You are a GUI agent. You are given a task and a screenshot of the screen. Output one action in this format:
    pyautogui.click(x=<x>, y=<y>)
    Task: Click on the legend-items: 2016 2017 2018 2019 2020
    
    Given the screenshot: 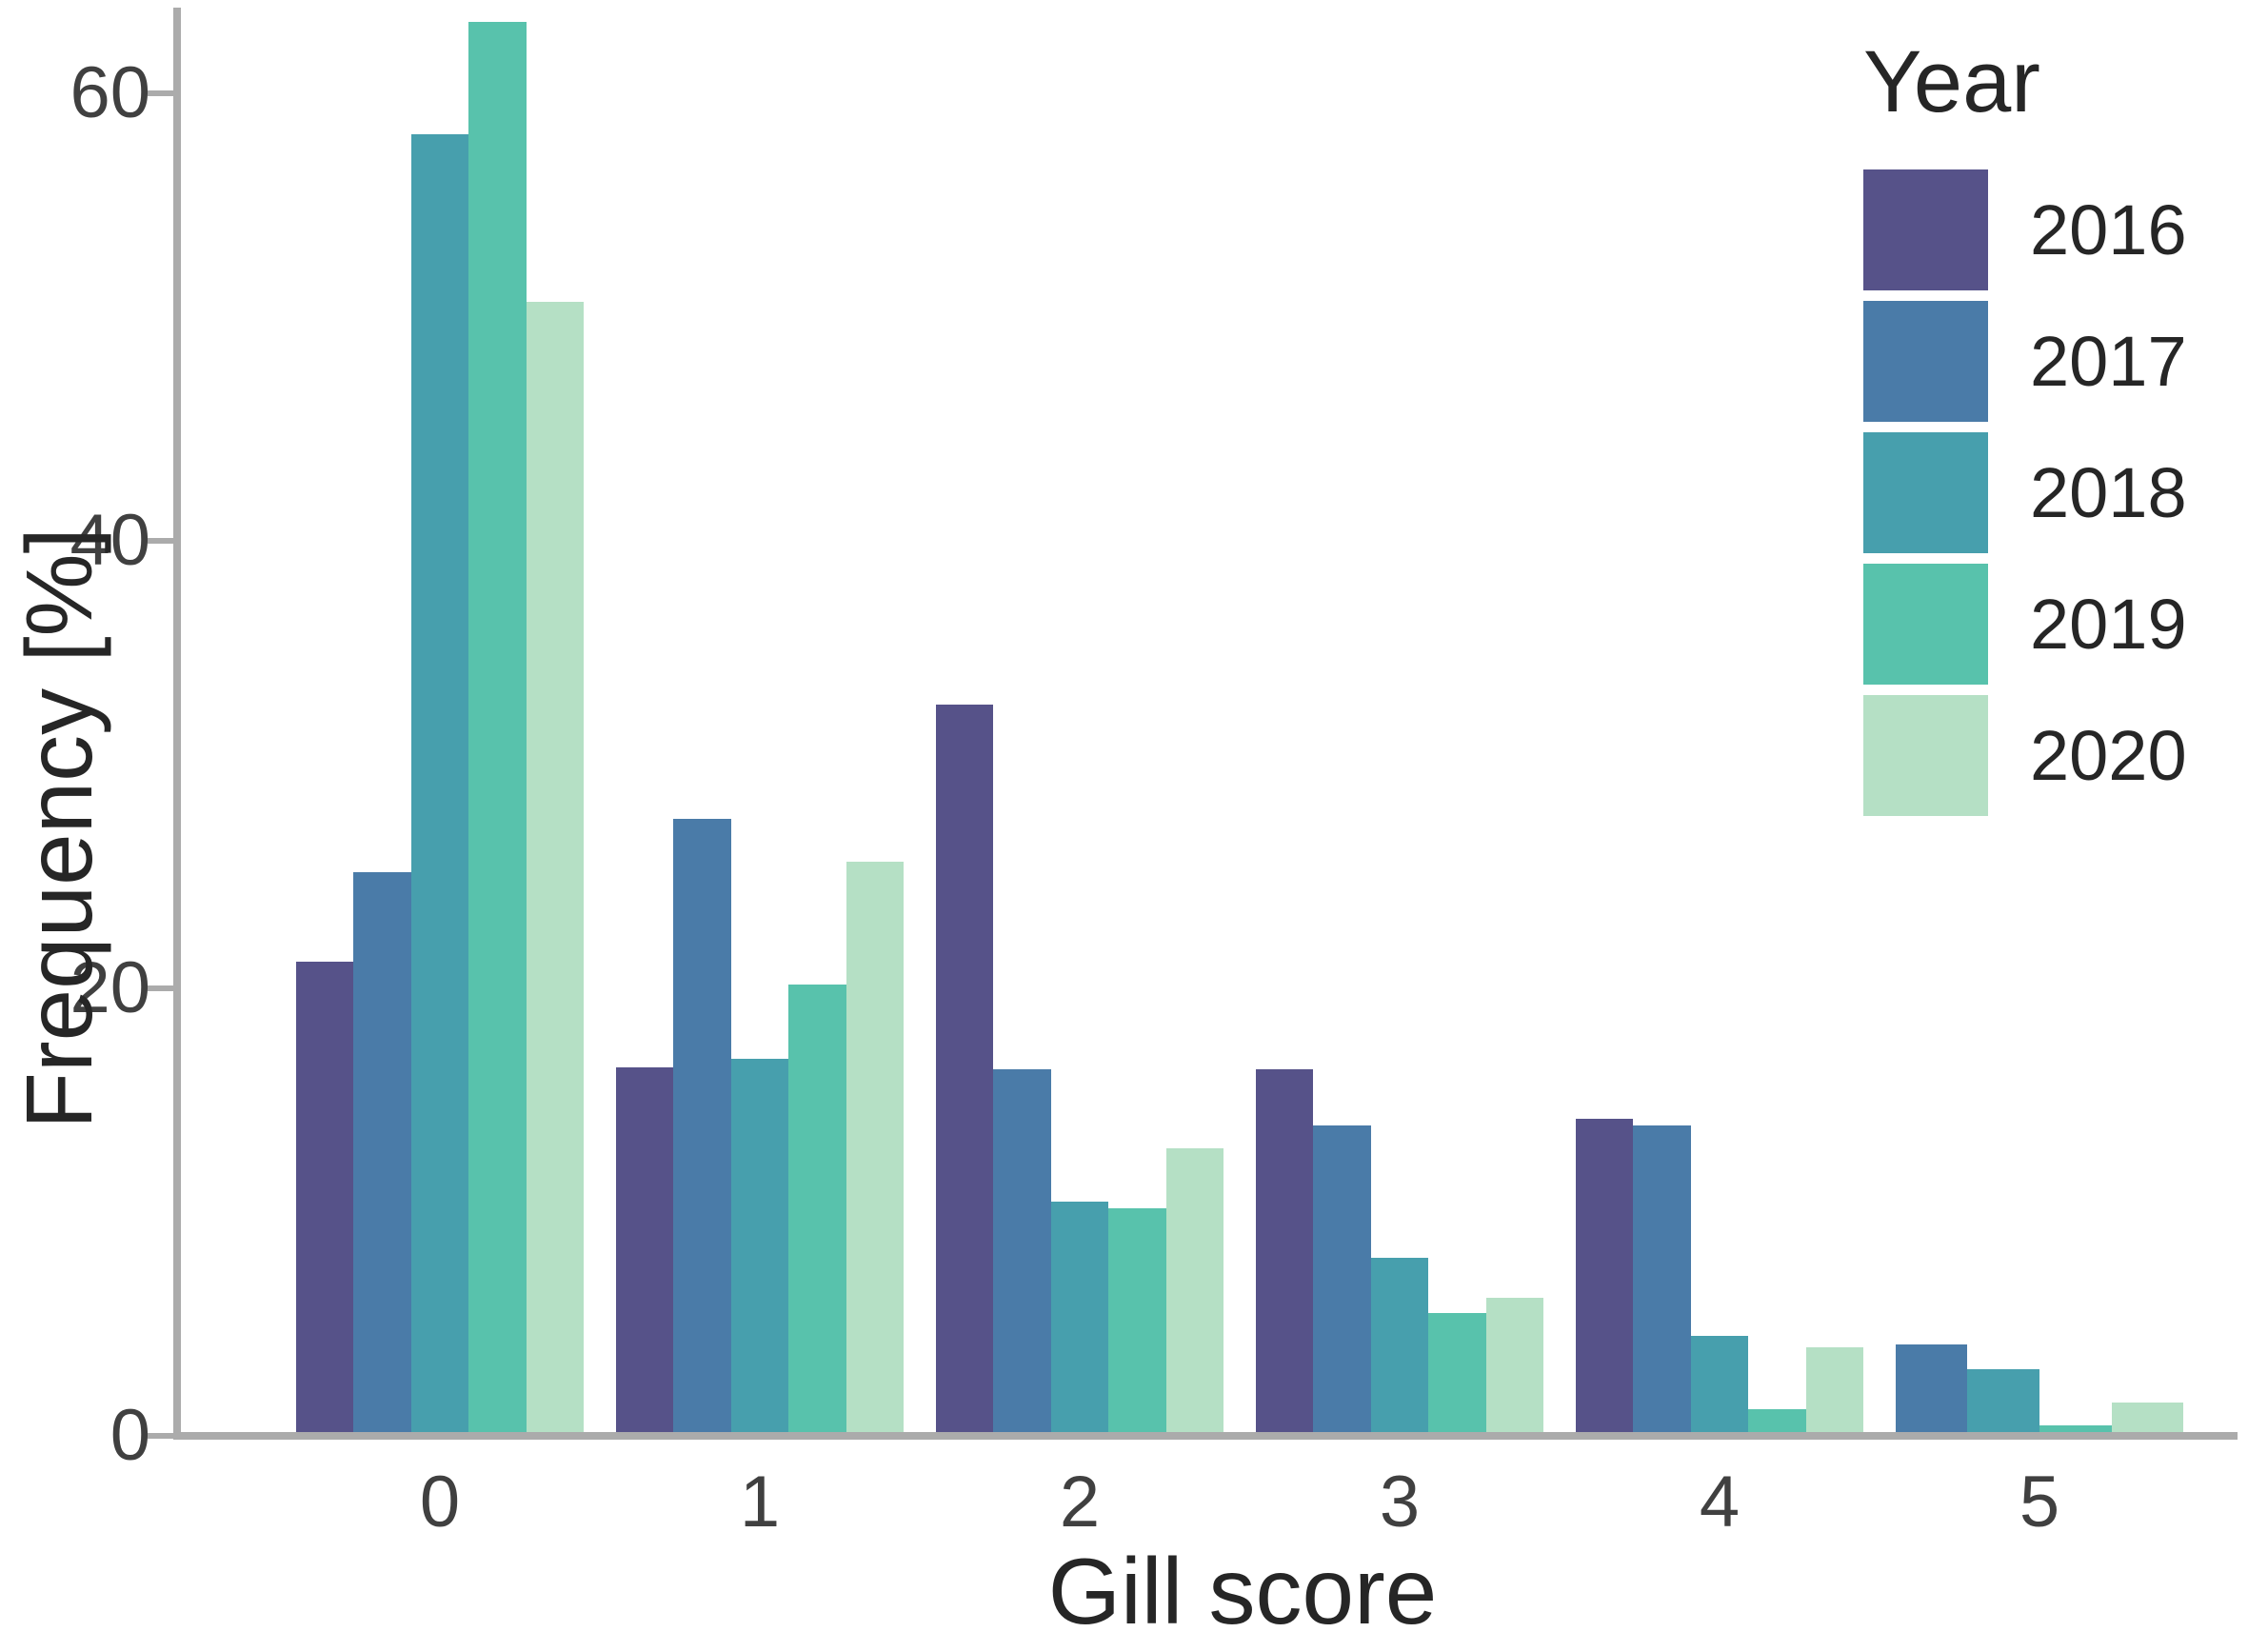 What is the action you would take?
    pyautogui.click(x=2025, y=493)
    